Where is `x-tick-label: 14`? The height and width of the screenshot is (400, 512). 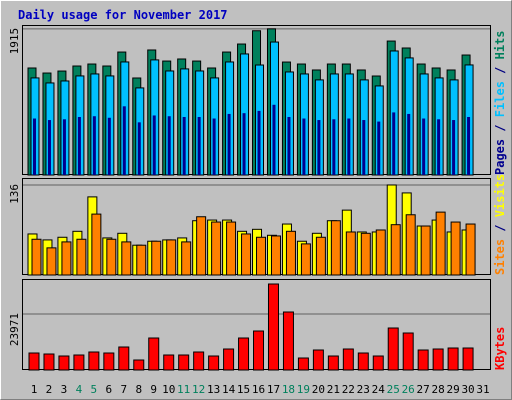 x-tick-label: 14 is located at coordinates (229, 389).